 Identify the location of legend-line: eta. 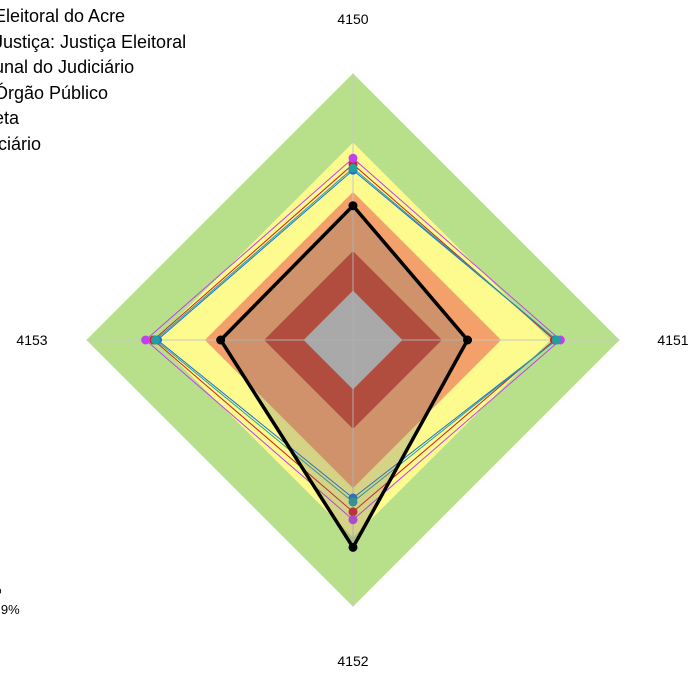
(10, 118).